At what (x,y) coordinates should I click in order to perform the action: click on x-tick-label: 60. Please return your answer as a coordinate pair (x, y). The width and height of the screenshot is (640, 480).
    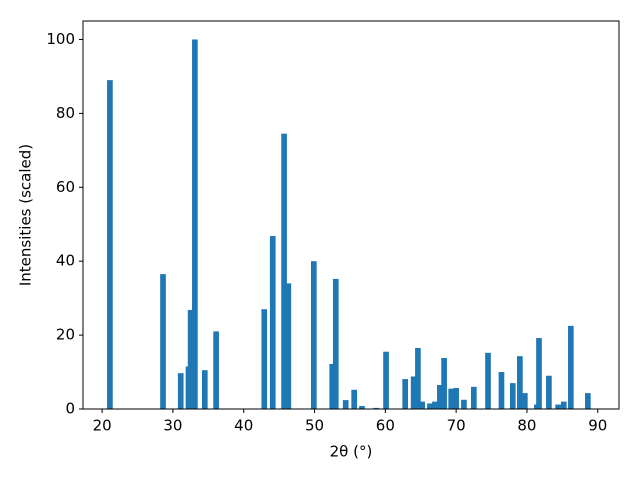
    Looking at the image, I should click on (385, 426).